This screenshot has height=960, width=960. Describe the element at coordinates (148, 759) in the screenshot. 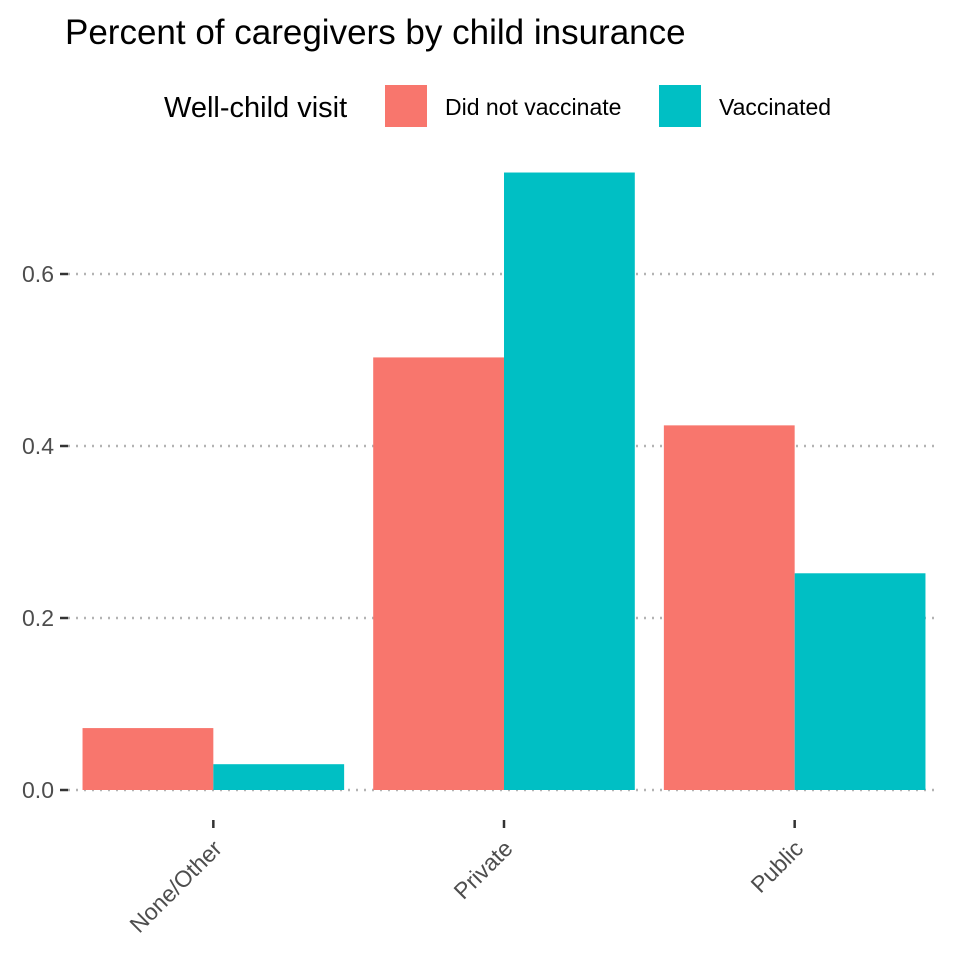

I see `bar-none-other-did-not-vaccinate` at that location.